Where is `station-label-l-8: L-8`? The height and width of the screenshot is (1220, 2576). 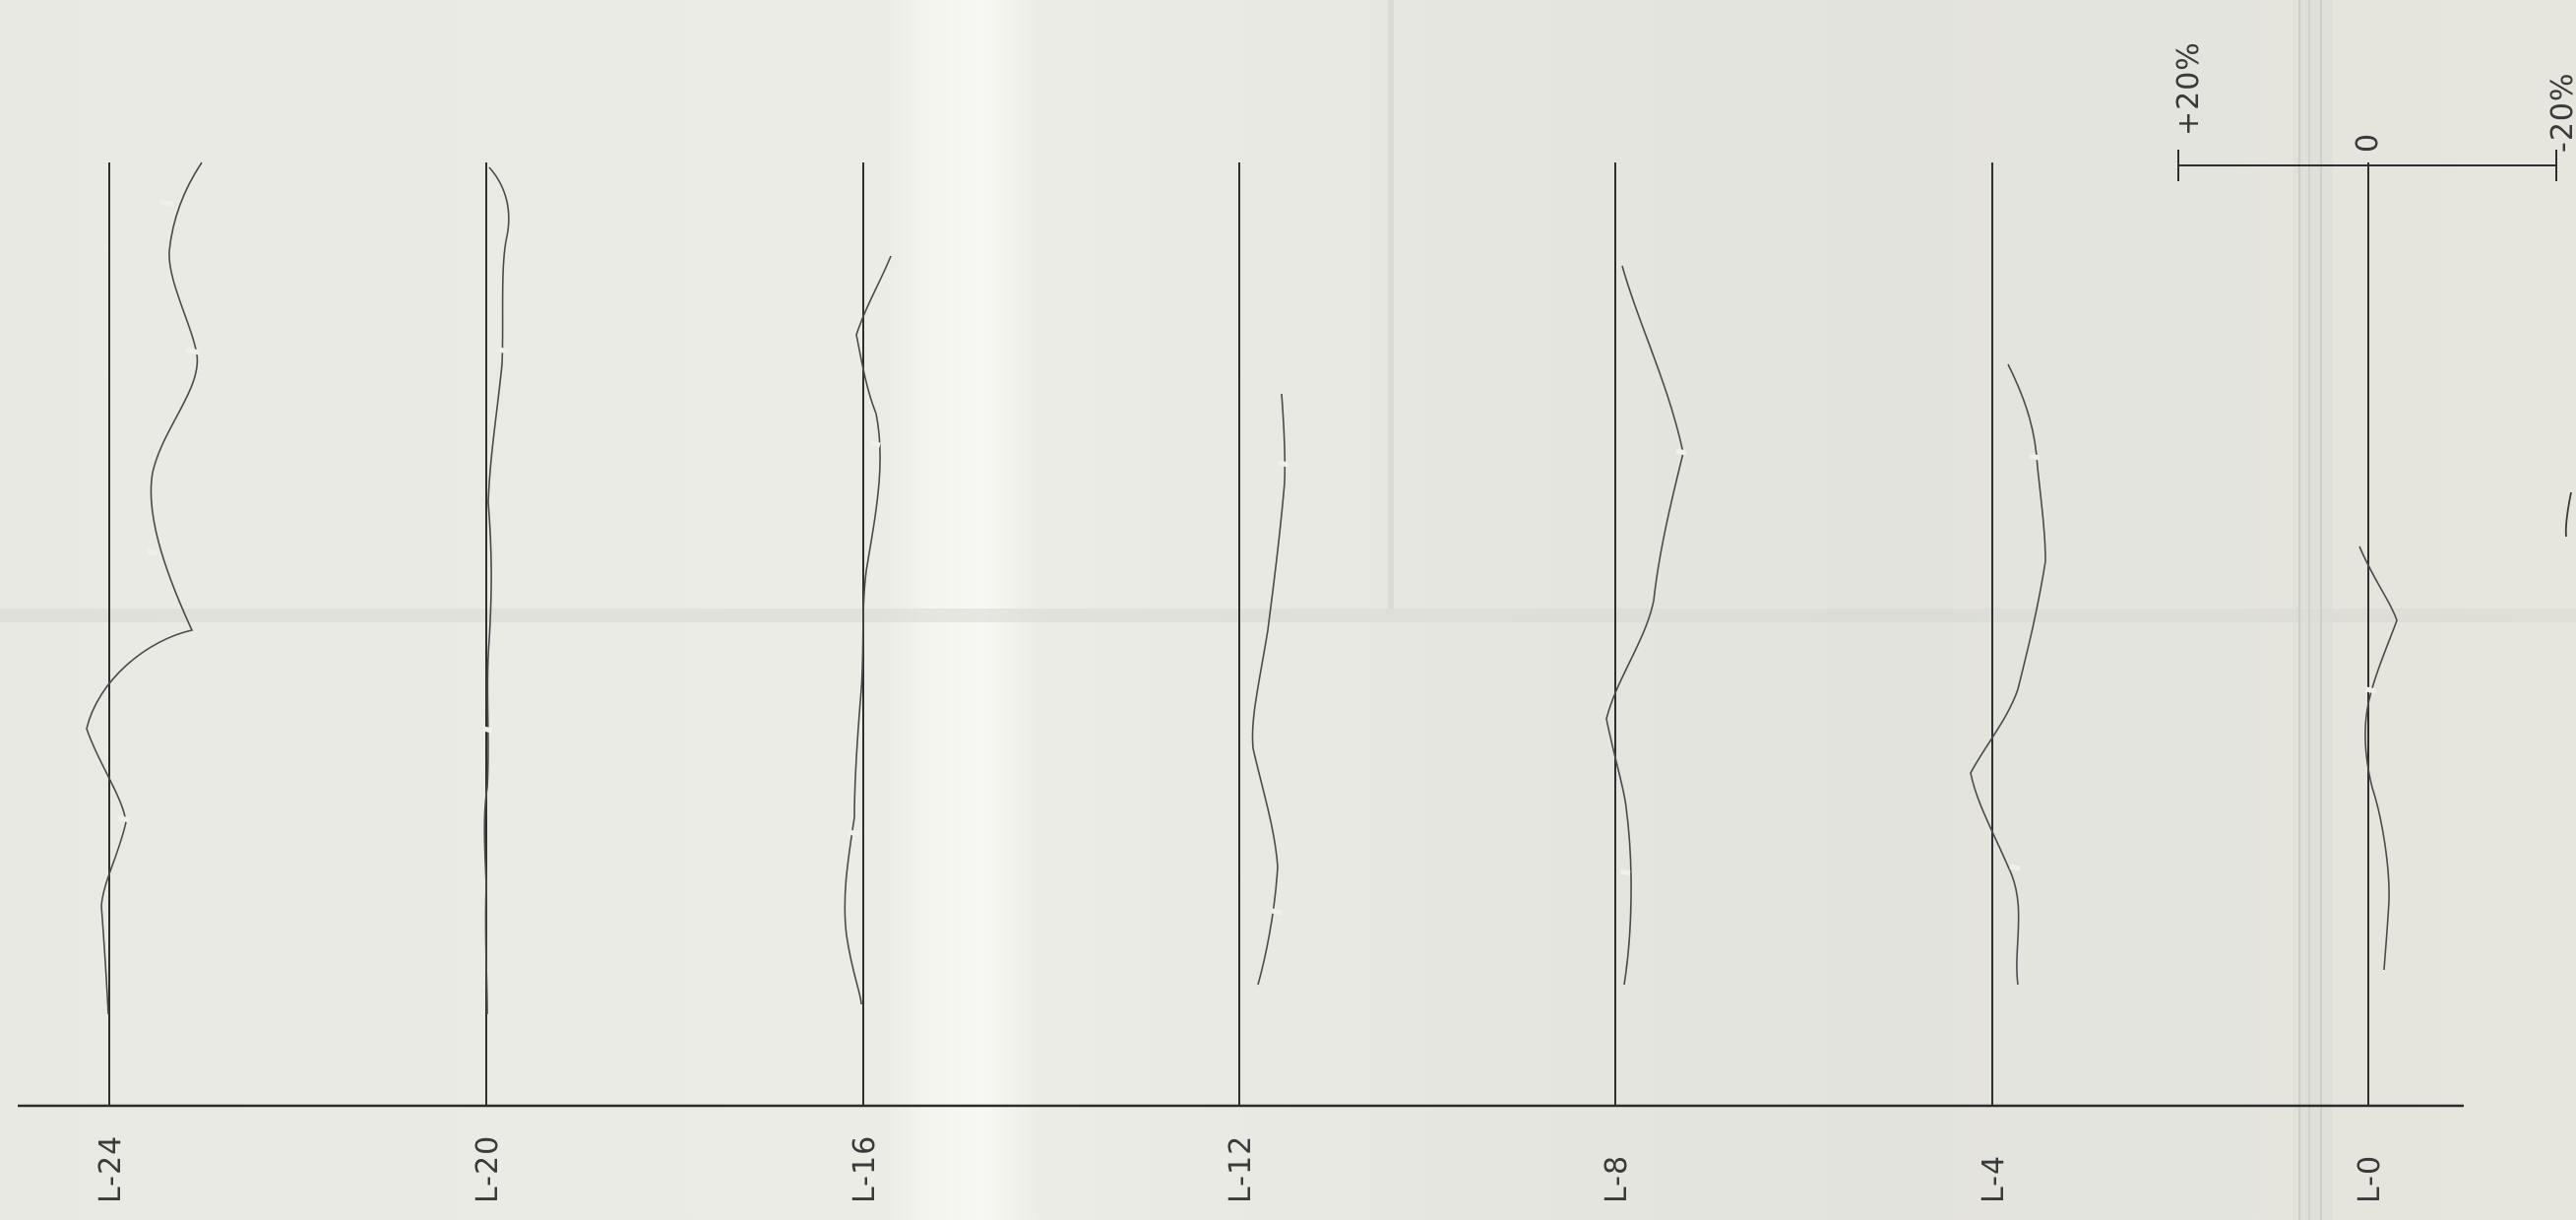 station-label-l-8: L-8 is located at coordinates (1617, 1179).